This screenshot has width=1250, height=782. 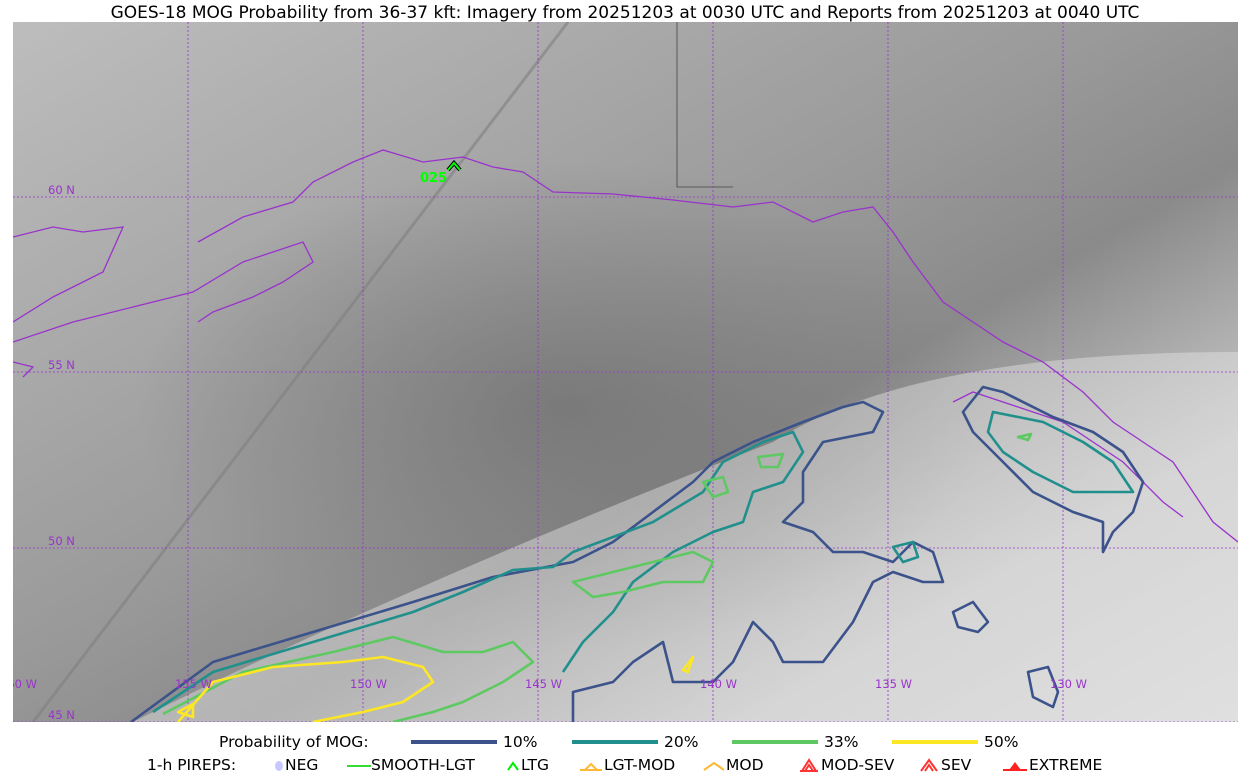 I want to click on mog-legend-item: 20%, so click(x=635, y=742).